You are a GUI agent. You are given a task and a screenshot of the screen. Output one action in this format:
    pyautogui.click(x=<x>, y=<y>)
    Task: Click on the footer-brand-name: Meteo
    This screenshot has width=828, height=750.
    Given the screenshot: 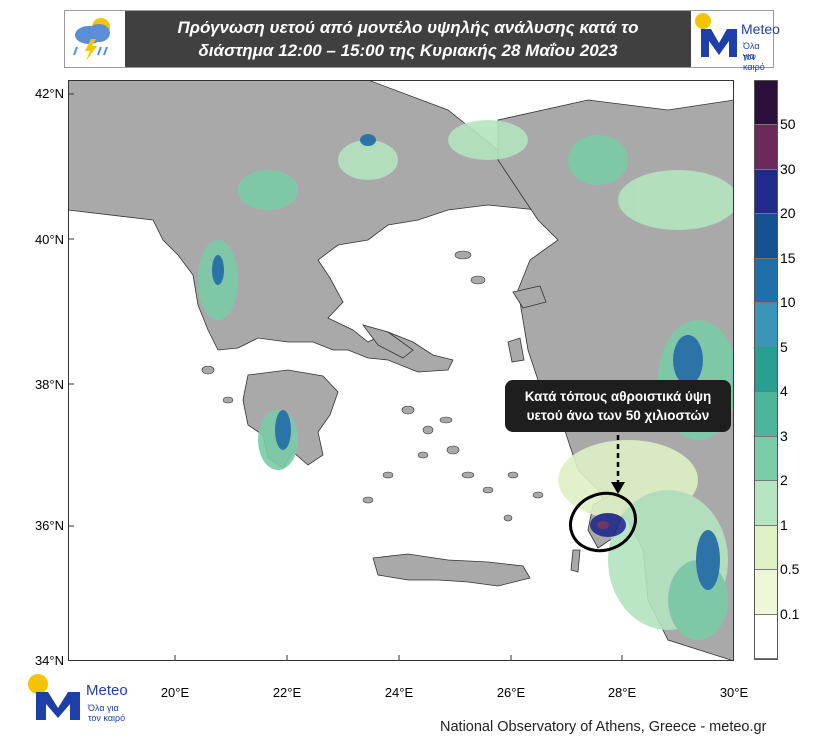 What is the action you would take?
    pyautogui.click(x=107, y=690)
    